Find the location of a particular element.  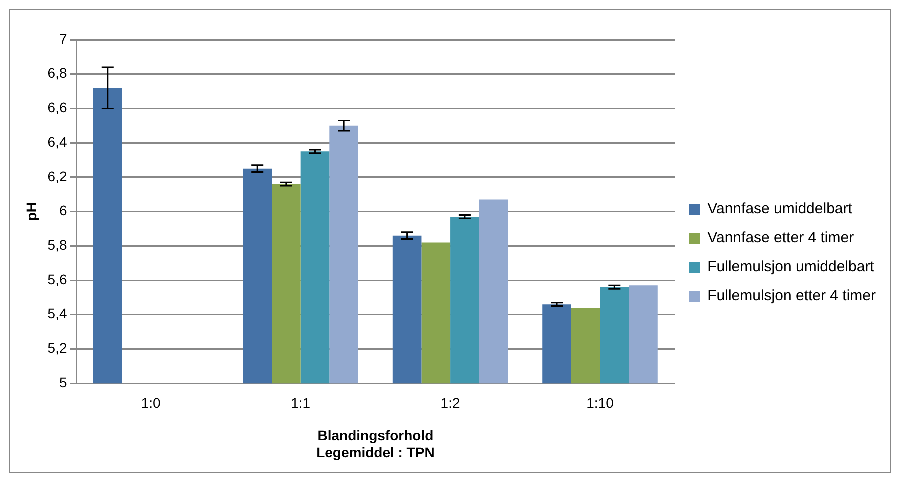

y-tick-label: 6,2 is located at coordinates (58, 176).